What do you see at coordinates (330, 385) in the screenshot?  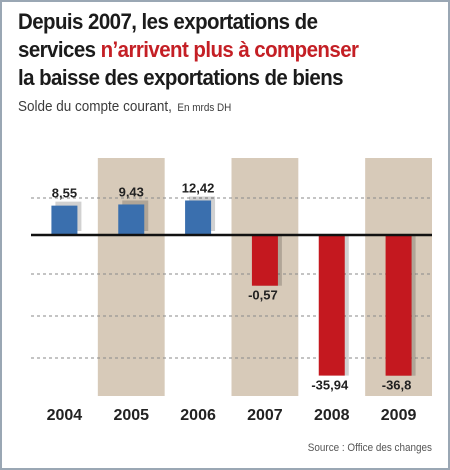 I see `data-label-2008: -35,94` at bounding box center [330, 385].